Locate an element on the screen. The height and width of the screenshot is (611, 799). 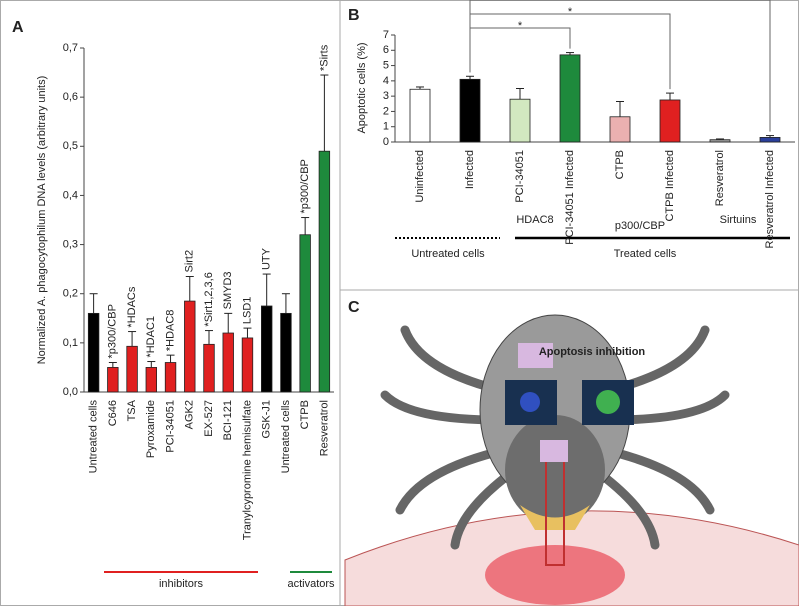
y-tick-label: 0,6 is located at coordinates (70, 97).